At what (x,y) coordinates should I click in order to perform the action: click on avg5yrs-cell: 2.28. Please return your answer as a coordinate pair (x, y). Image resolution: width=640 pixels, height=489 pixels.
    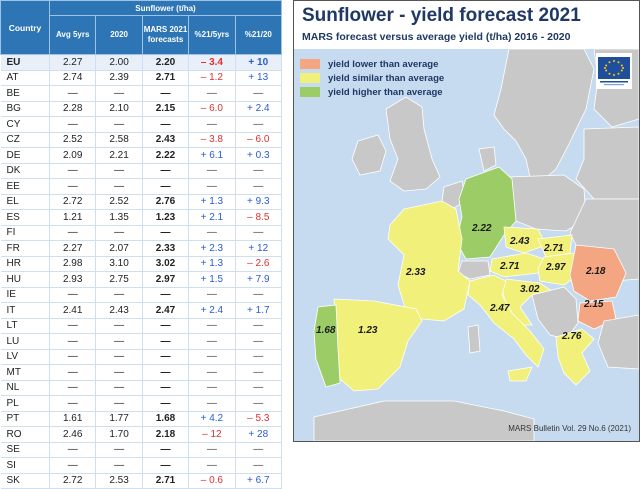
    Looking at the image, I should click on (73, 109).